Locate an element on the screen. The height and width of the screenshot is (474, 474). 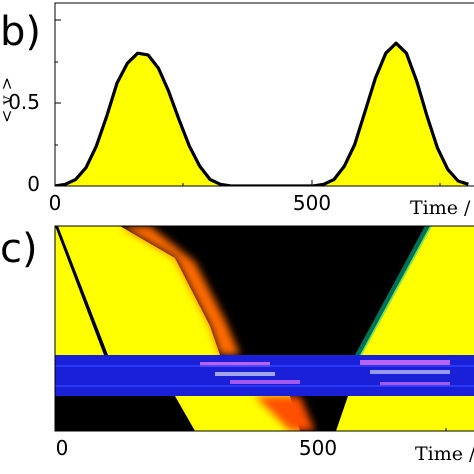
axis-ticks-c is located at coordinates (254, 428).